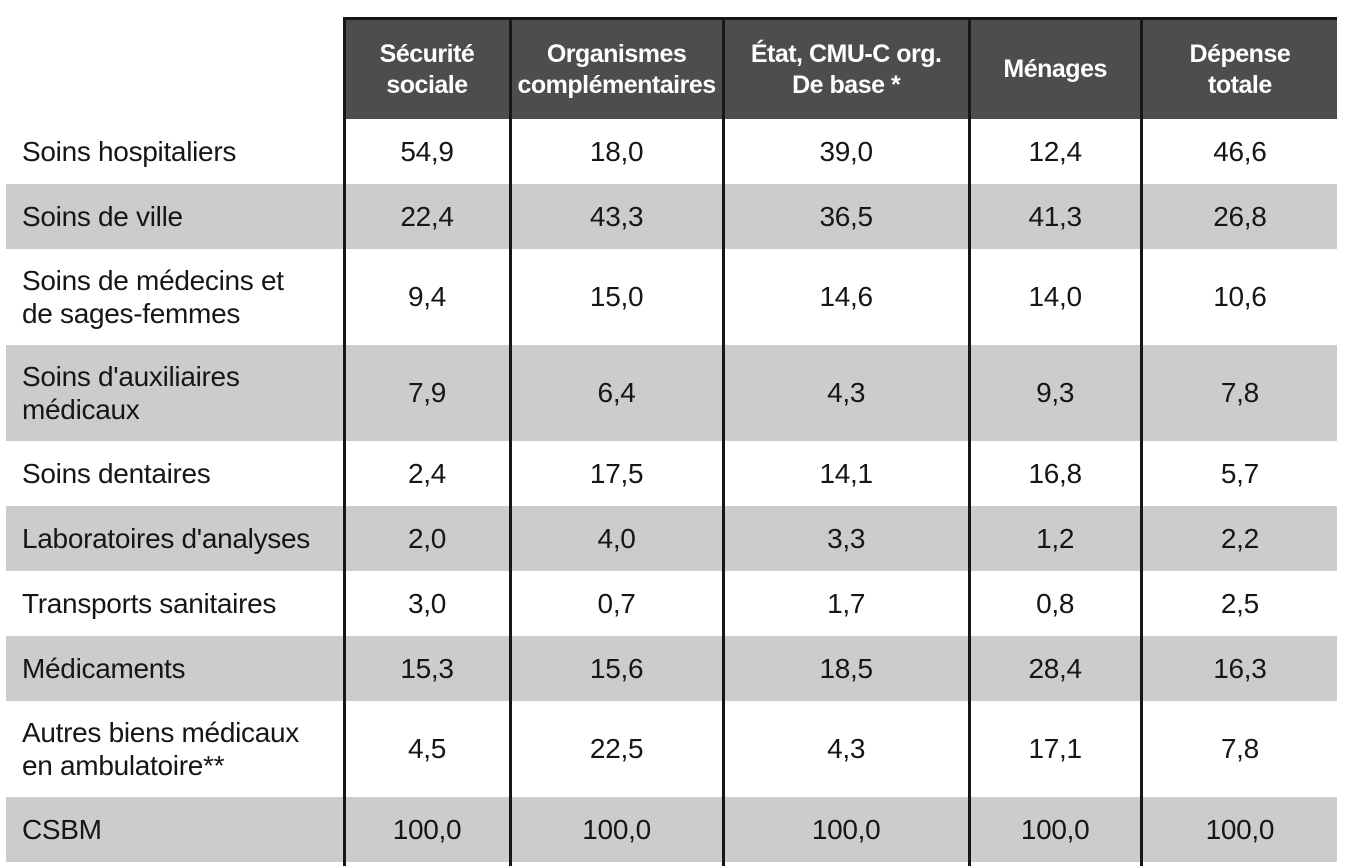  Describe the element at coordinates (426, 151) in the screenshot. I see `cell: 54,9` at that location.